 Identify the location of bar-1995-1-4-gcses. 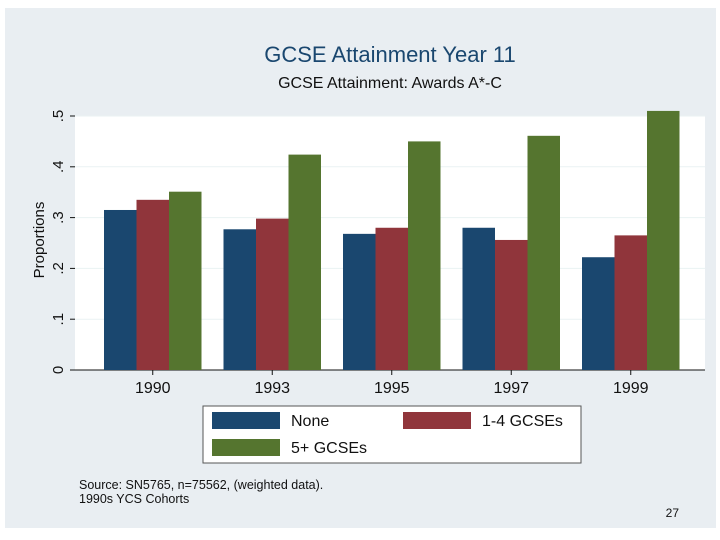
(391, 298).